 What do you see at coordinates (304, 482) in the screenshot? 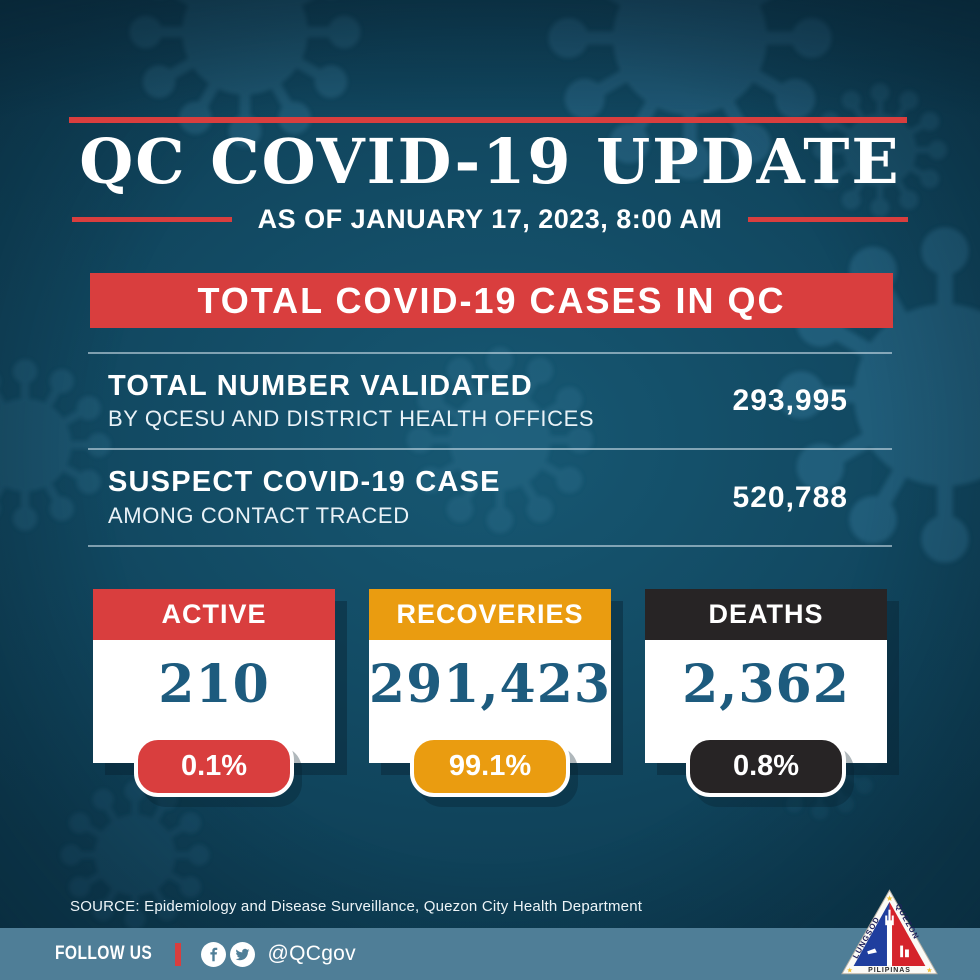
I see `stat-label: SUSPECT COVID-19 CASE` at bounding box center [304, 482].